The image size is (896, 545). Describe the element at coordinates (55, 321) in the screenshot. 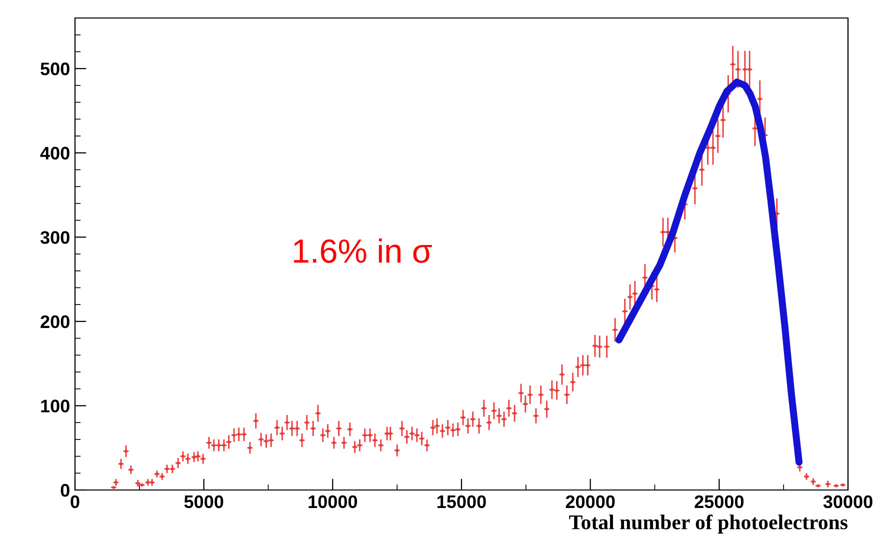

I see `y-tick-label: 200` at that location.